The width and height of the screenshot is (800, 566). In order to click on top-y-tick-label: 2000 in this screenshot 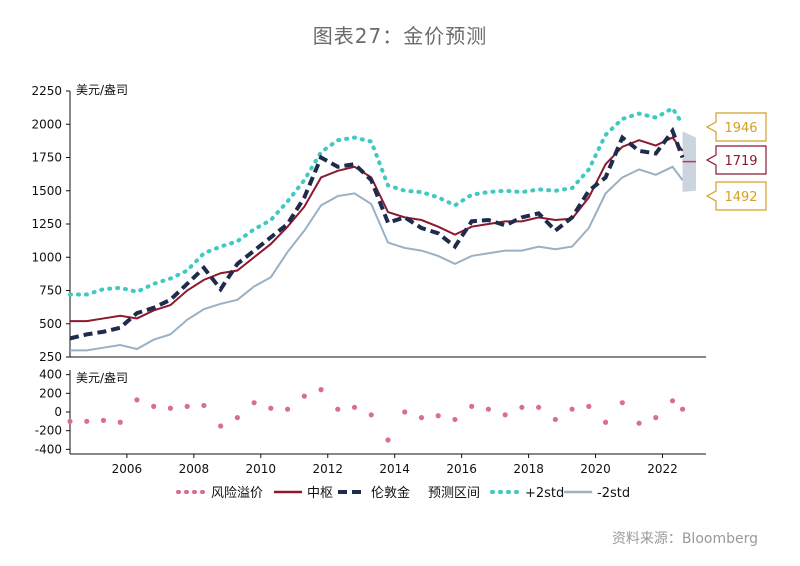, I will do `click(46, 124)`.